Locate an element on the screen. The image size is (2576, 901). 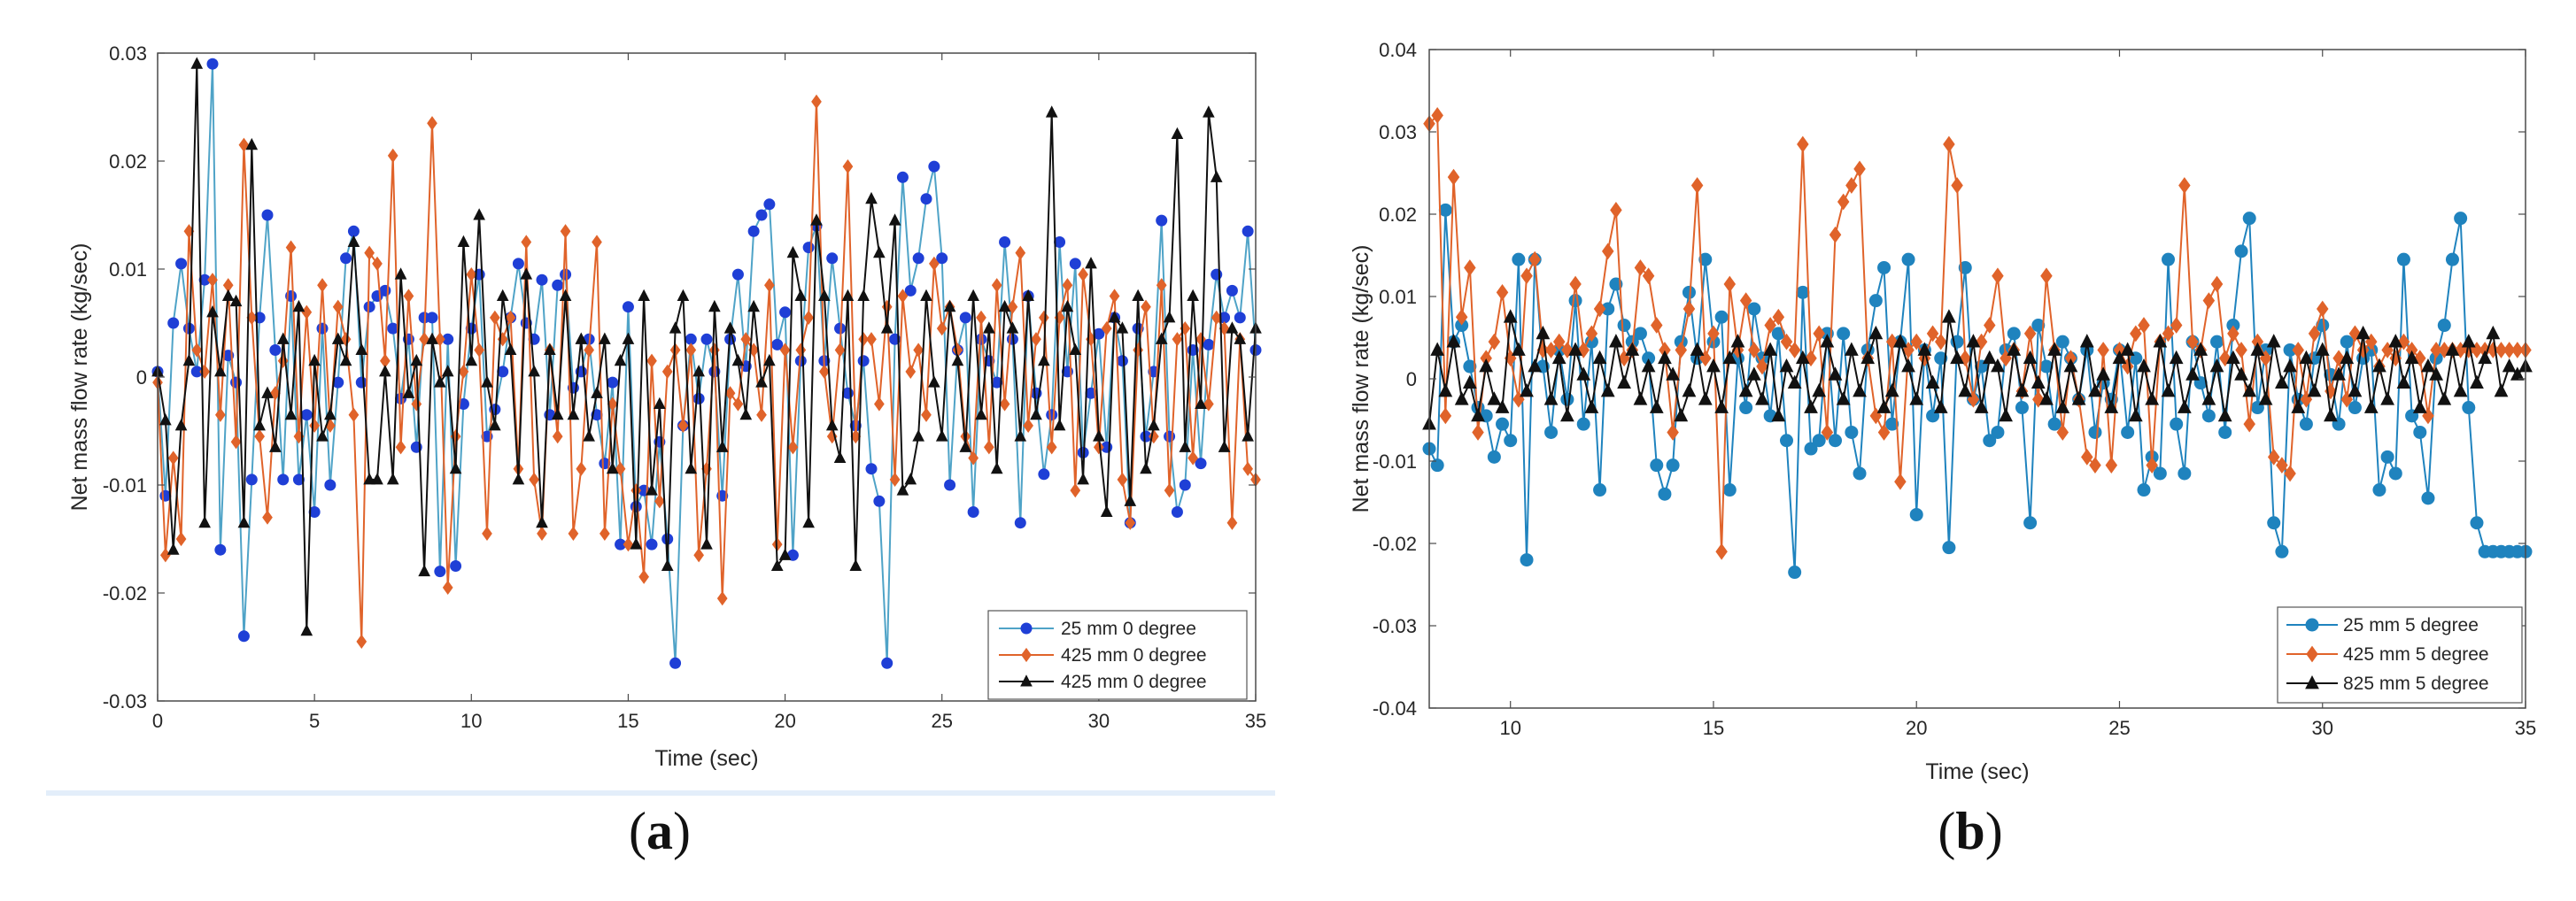
panel-b-ytick-label: 0 is located at coordinates (1411, 379).